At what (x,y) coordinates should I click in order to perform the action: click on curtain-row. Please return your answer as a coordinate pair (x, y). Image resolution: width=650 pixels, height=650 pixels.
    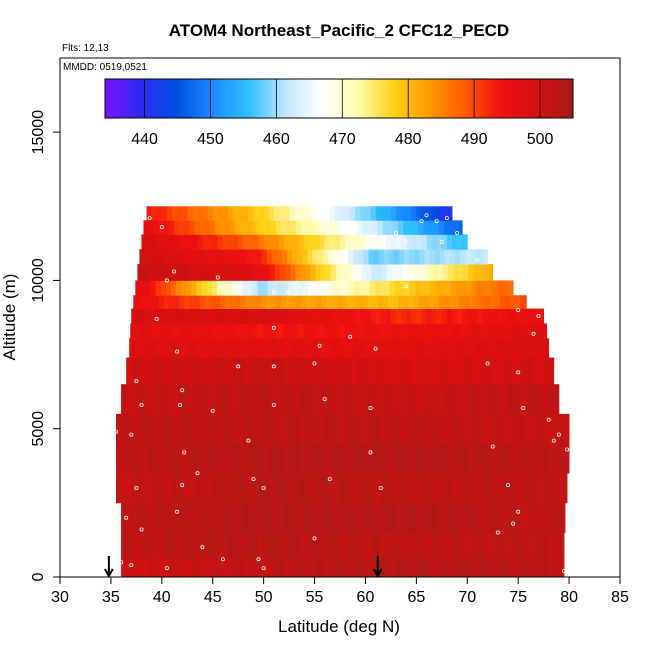
    Looking at the image, I should click on (343, 517).